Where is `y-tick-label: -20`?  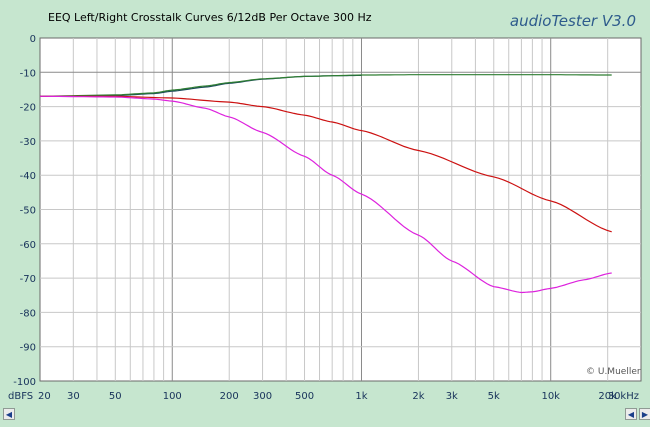 y-tick-label: -20 is located at coordinates (28, 108).